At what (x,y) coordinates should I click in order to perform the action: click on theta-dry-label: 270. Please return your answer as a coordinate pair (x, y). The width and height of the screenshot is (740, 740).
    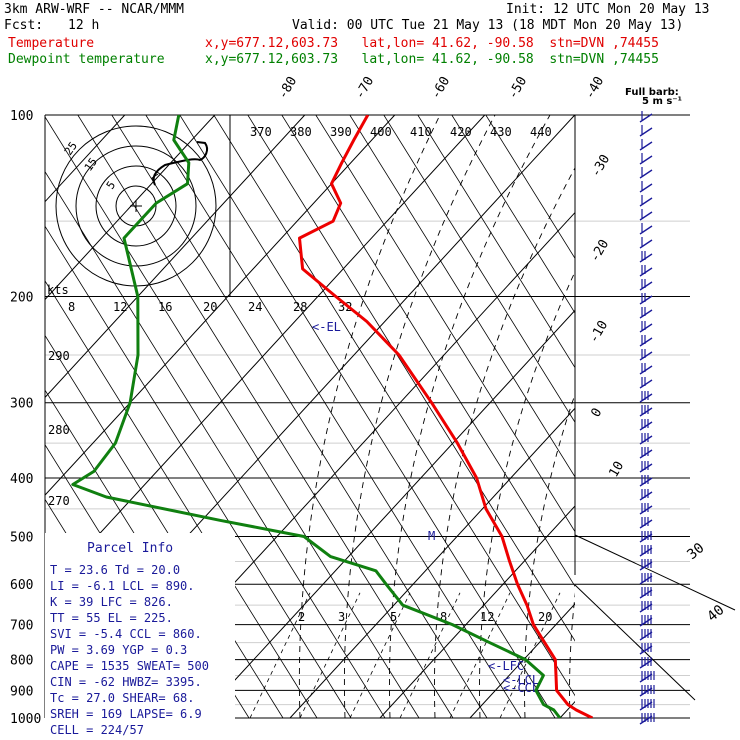
    Looking at the image, I should click on (59, 501).